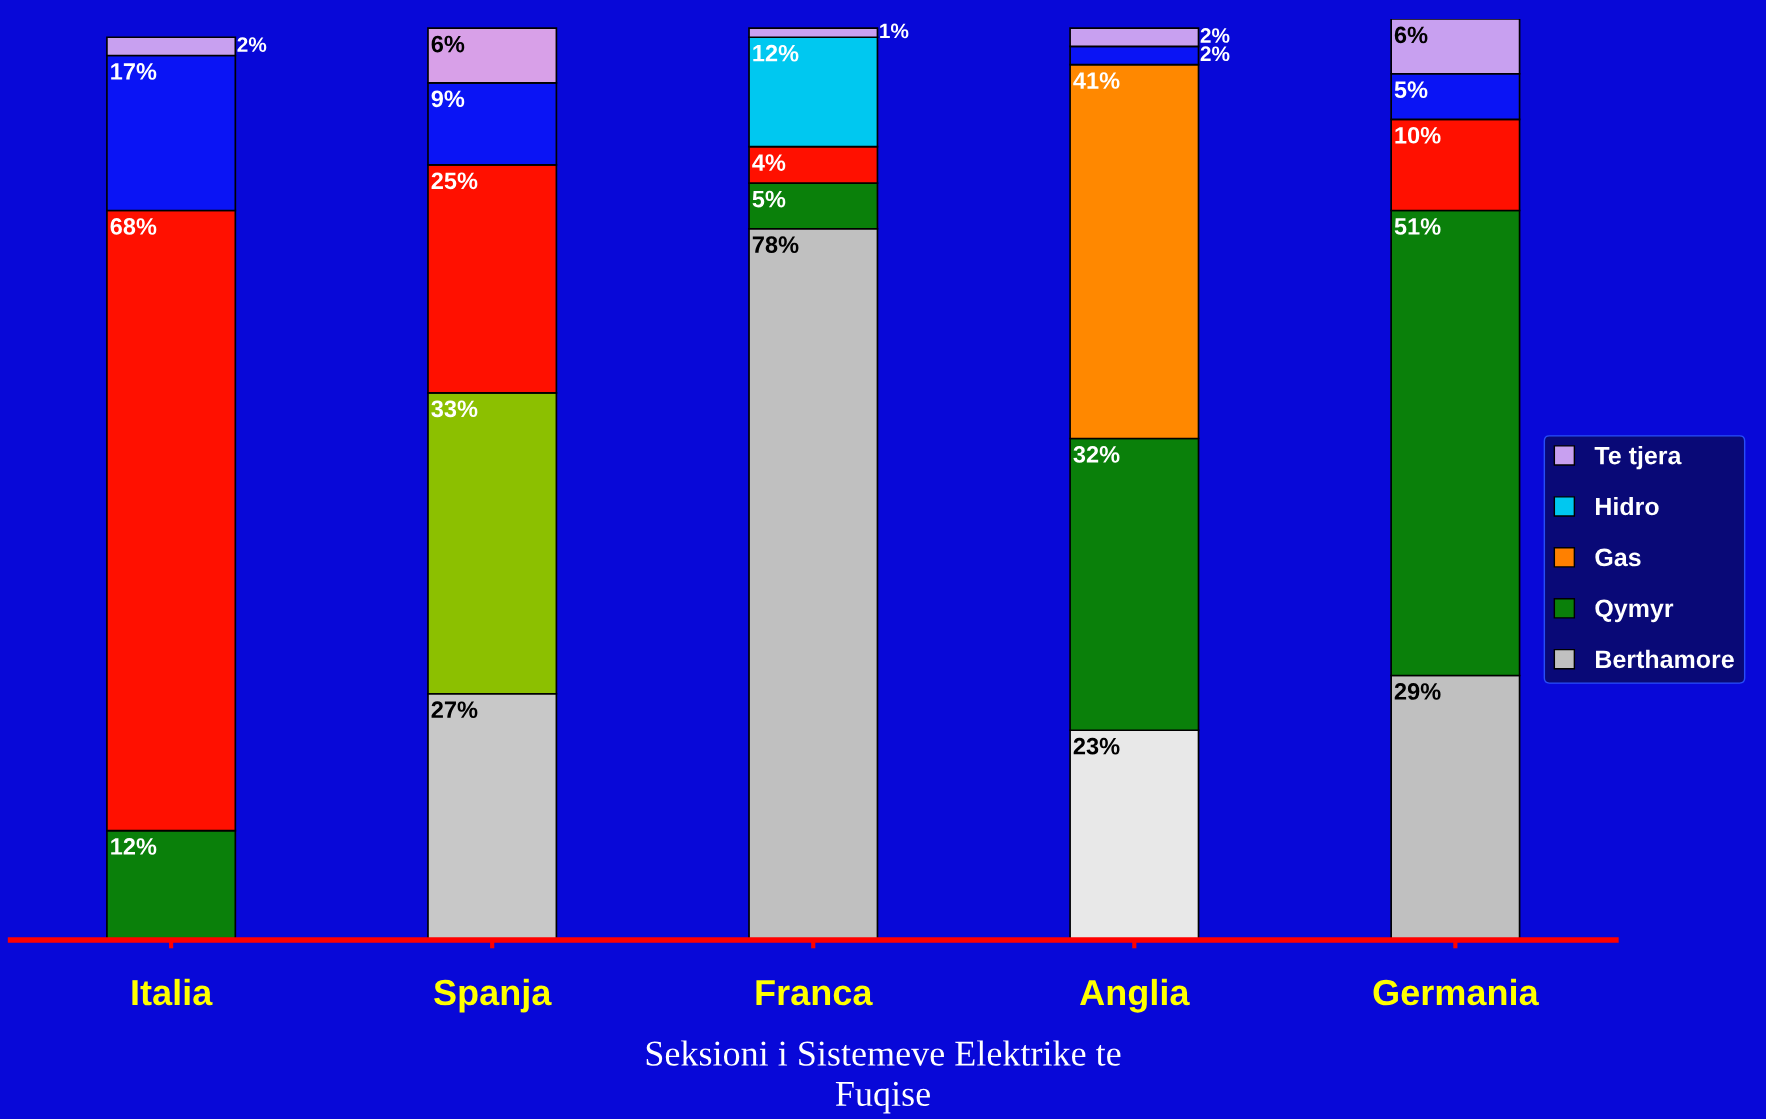  I want to click on x-tick-label: Spanja, so click(493, 995).